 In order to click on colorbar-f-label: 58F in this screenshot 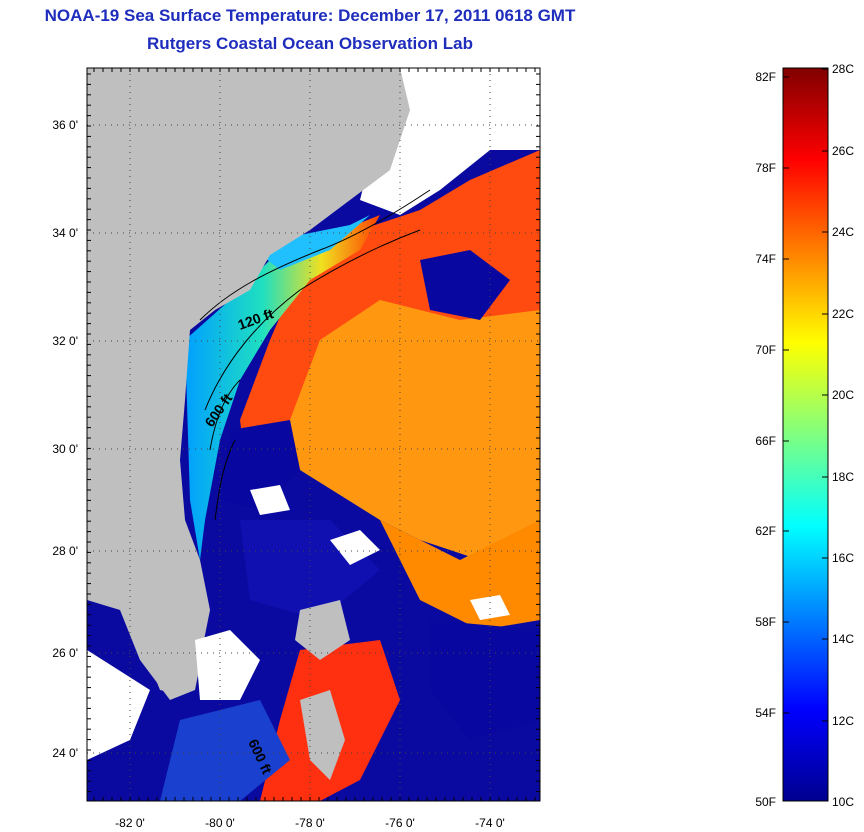, I will do `click(765, 622)`.